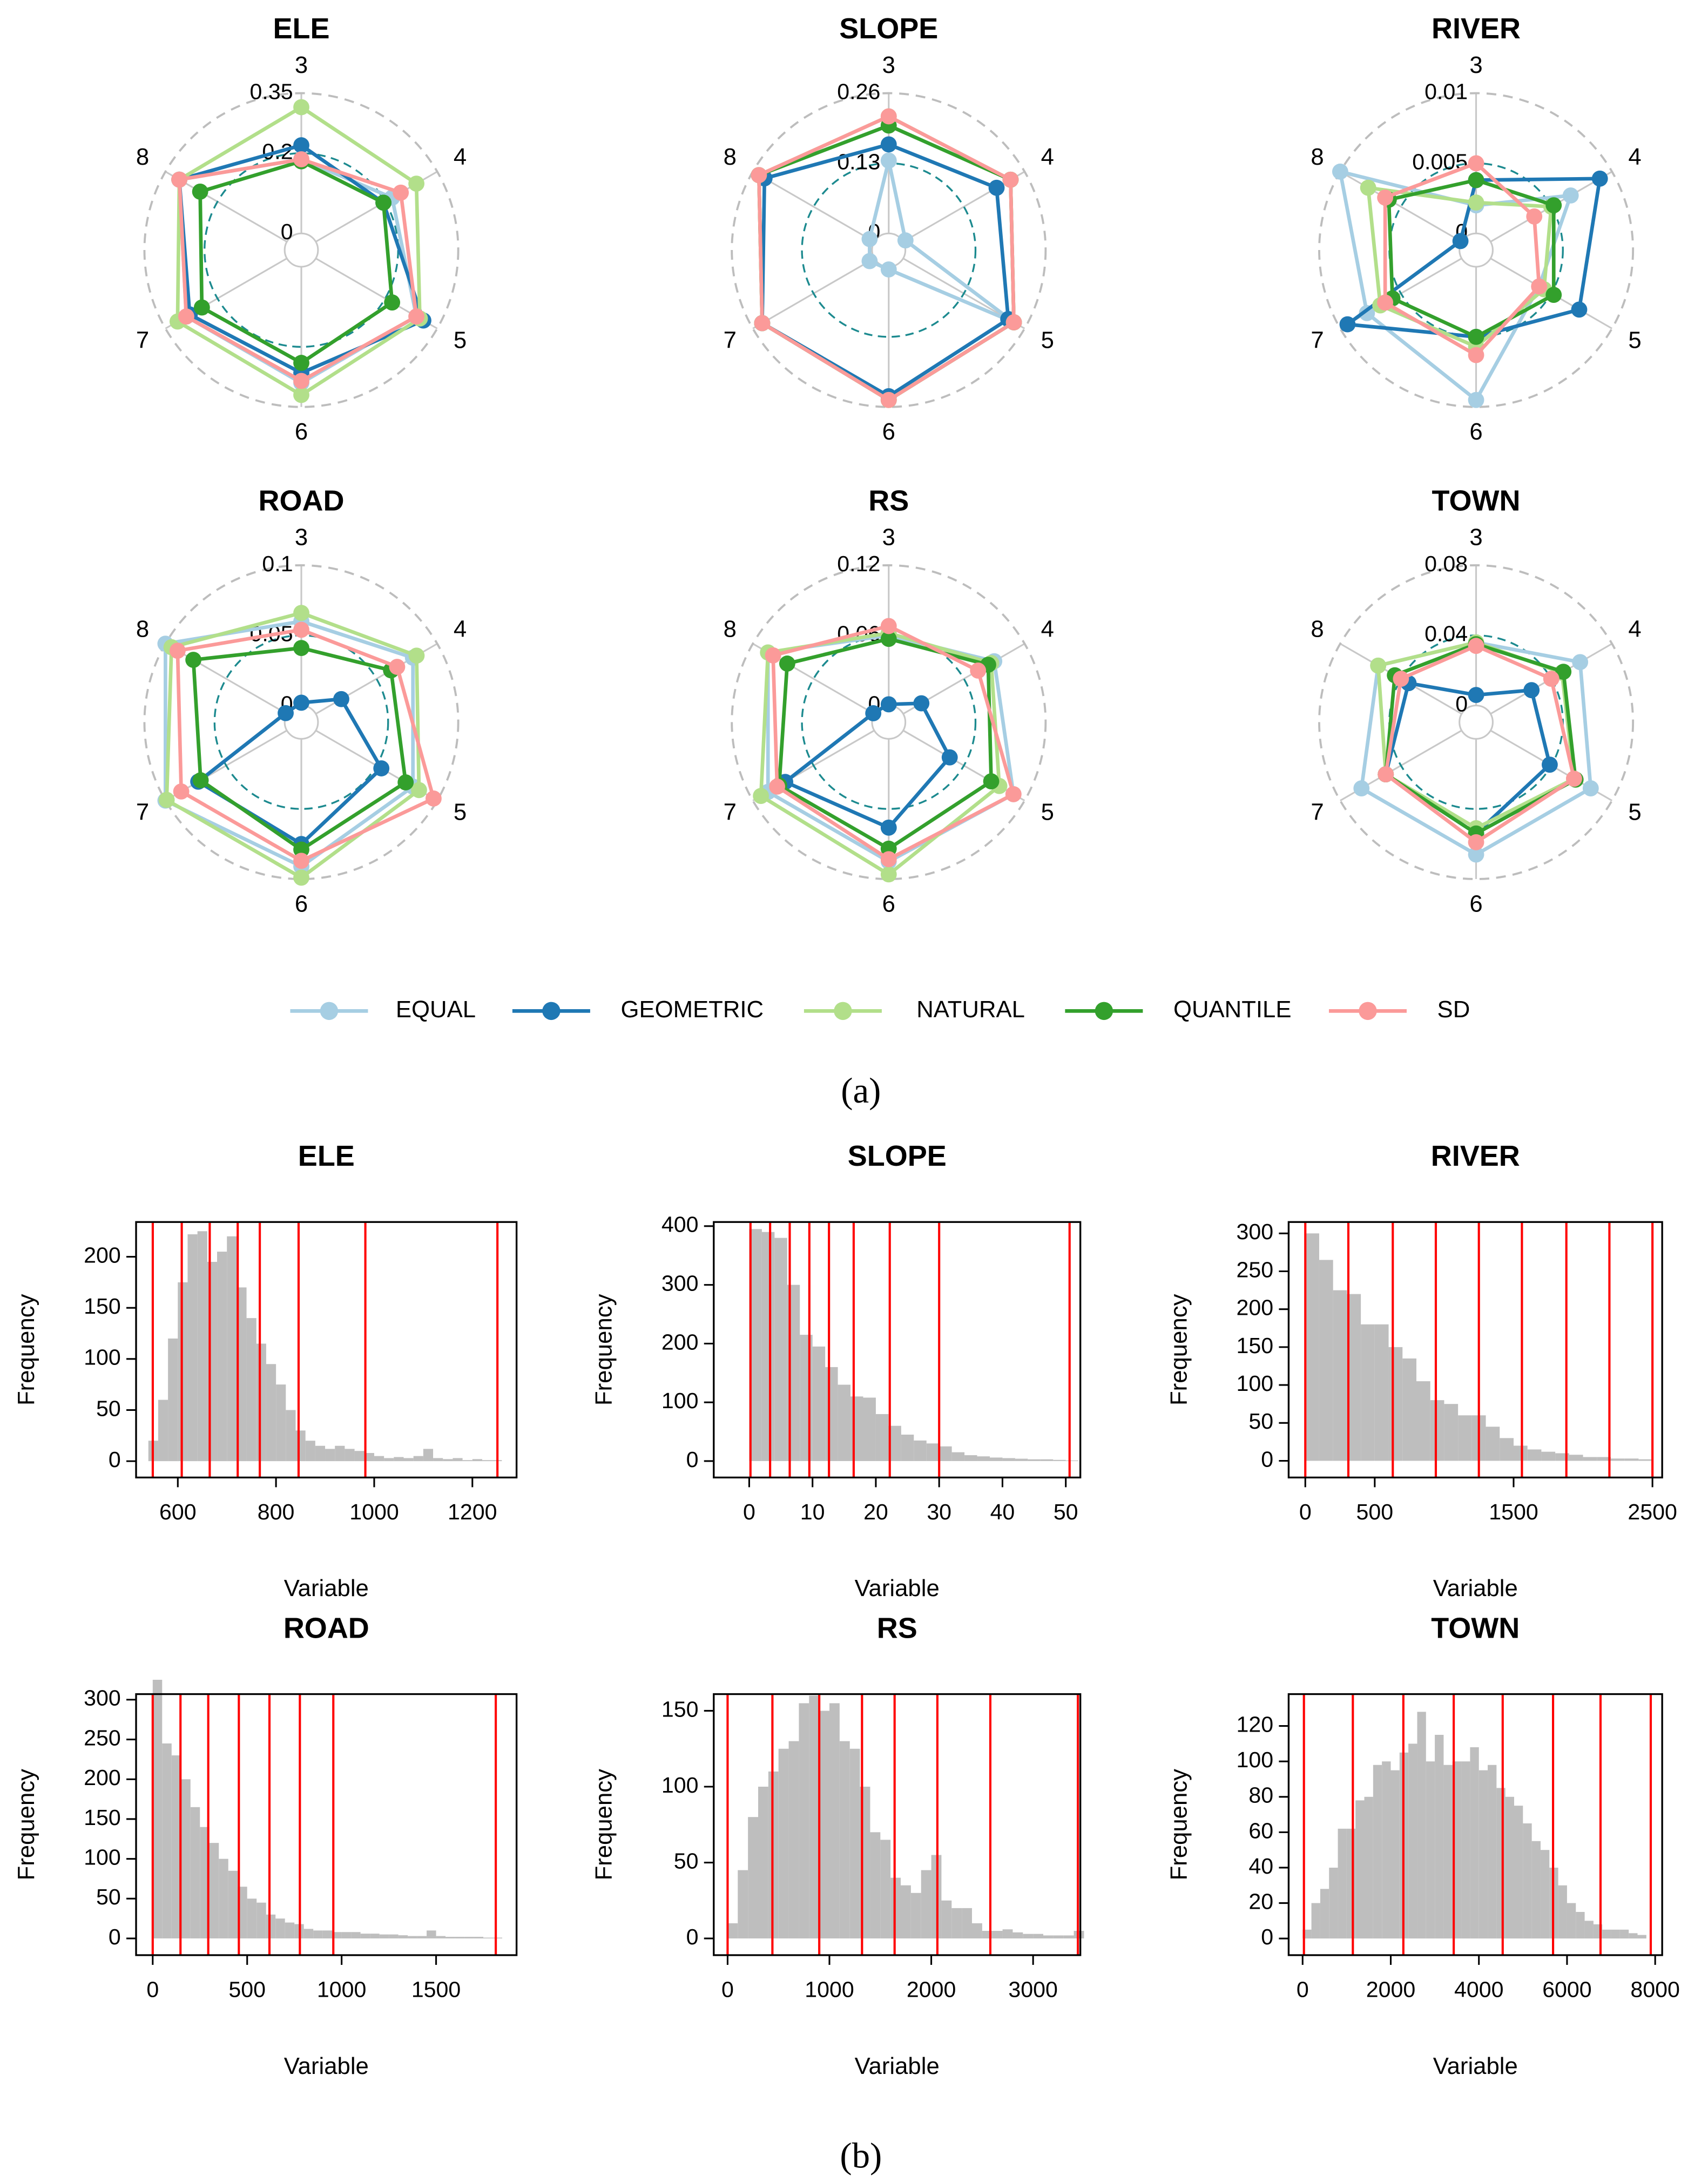 Image resolution: width=1708 pixels, height=2183 pixels. I want to click on chart-title: SLOPE, so click(898, 1156).